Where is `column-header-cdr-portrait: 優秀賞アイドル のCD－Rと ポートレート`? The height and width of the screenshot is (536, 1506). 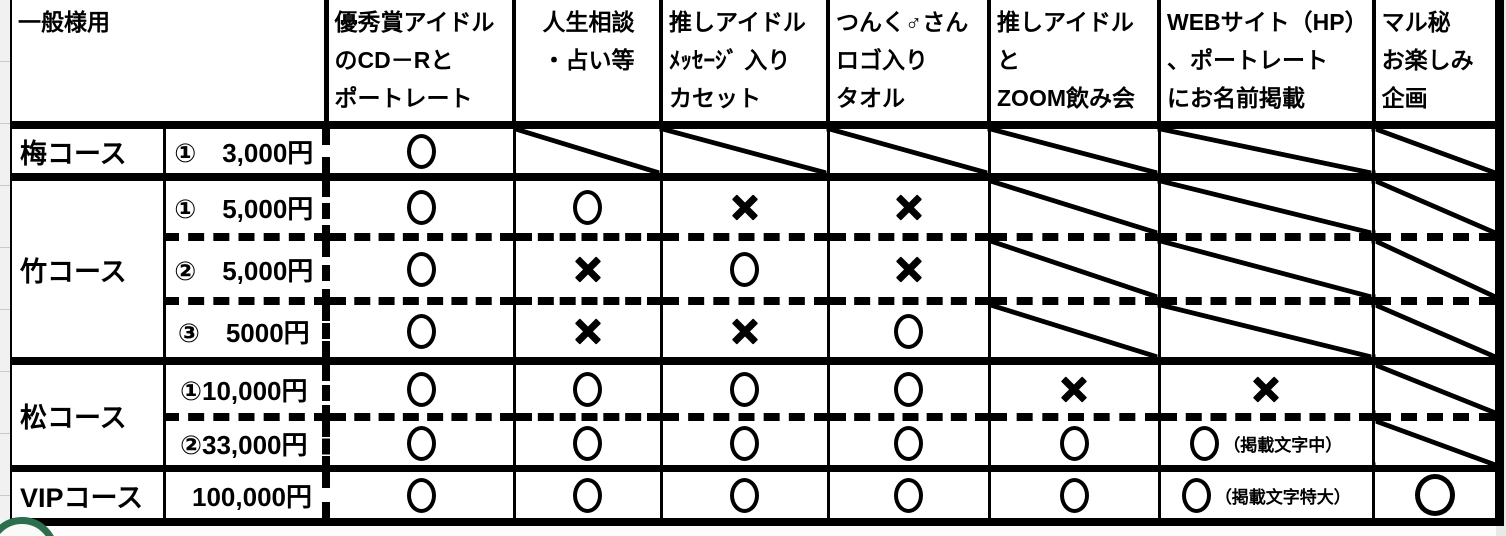
column-header-cdr-portrait: 優秀賞アイドル のCD－Rと ポートレート is located at coordinates (419, 64).